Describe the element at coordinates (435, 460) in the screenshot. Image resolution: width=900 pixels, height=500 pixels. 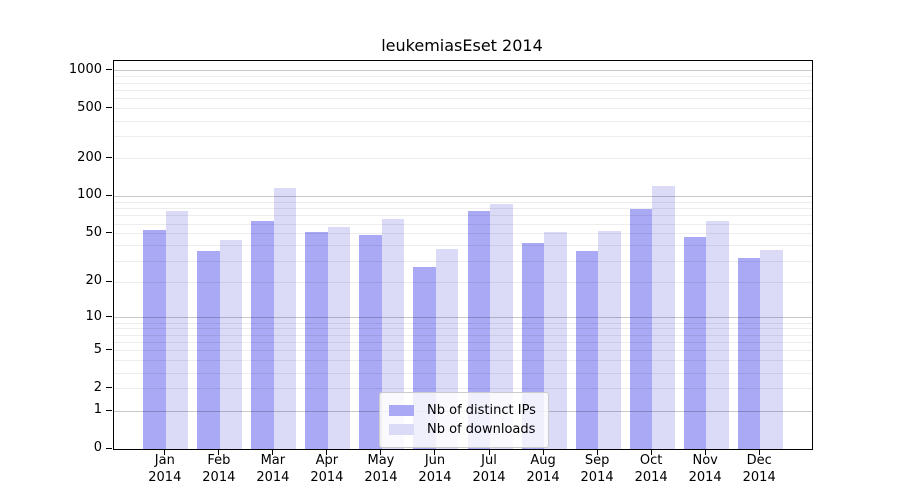
I see `x-label-month: Jun` at that location.